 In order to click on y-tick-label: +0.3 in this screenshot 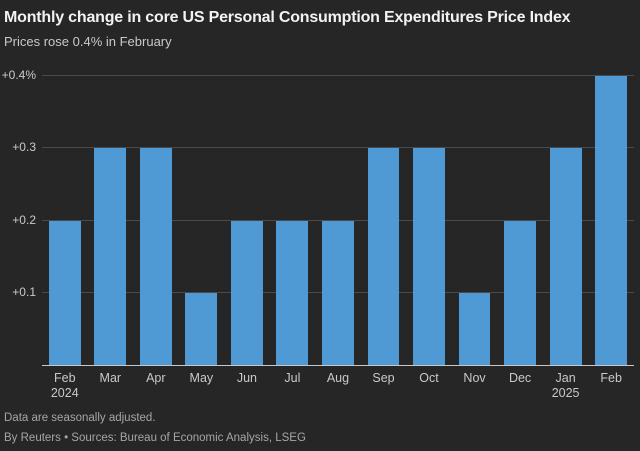, I will do `click(24, 147)`.